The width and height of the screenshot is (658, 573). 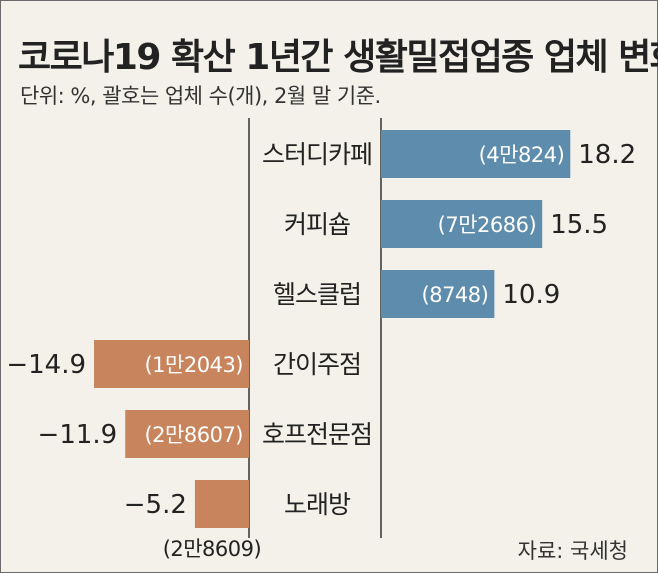 What do you see at coordinates (522, 155) in the screenshot?
I see `count-label: (4만824)` at bounding box center [522, 155].